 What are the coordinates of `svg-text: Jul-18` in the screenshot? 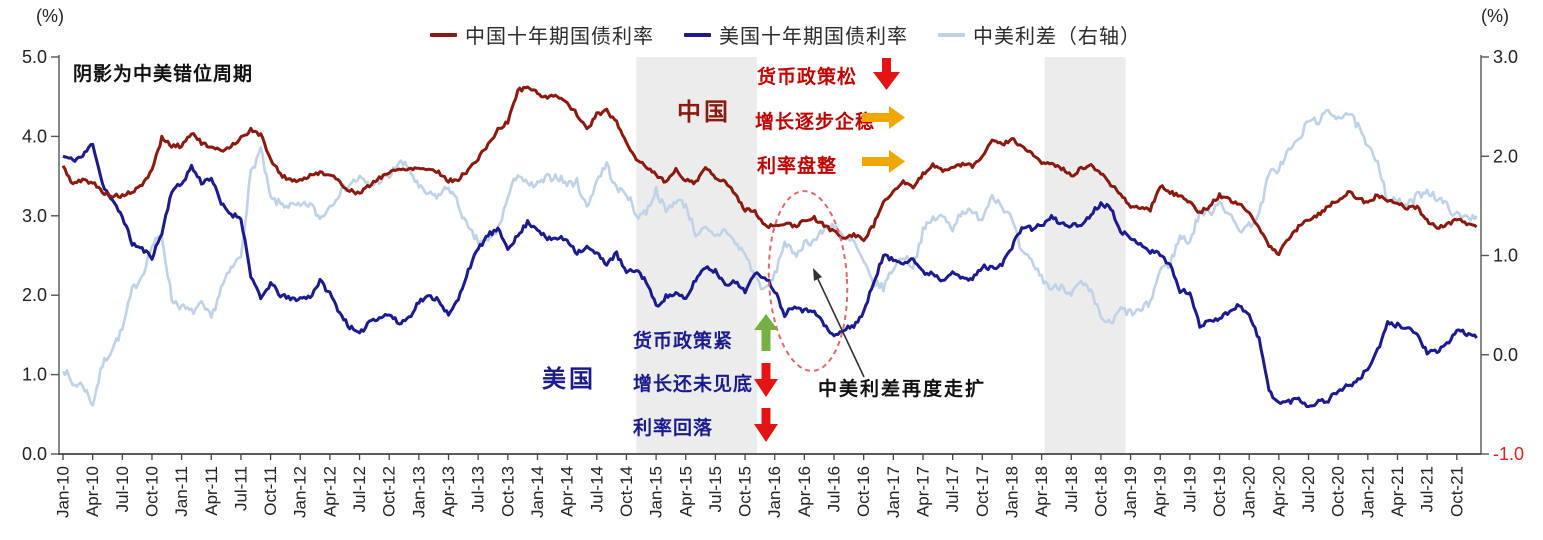 It's located at (1071, 489).